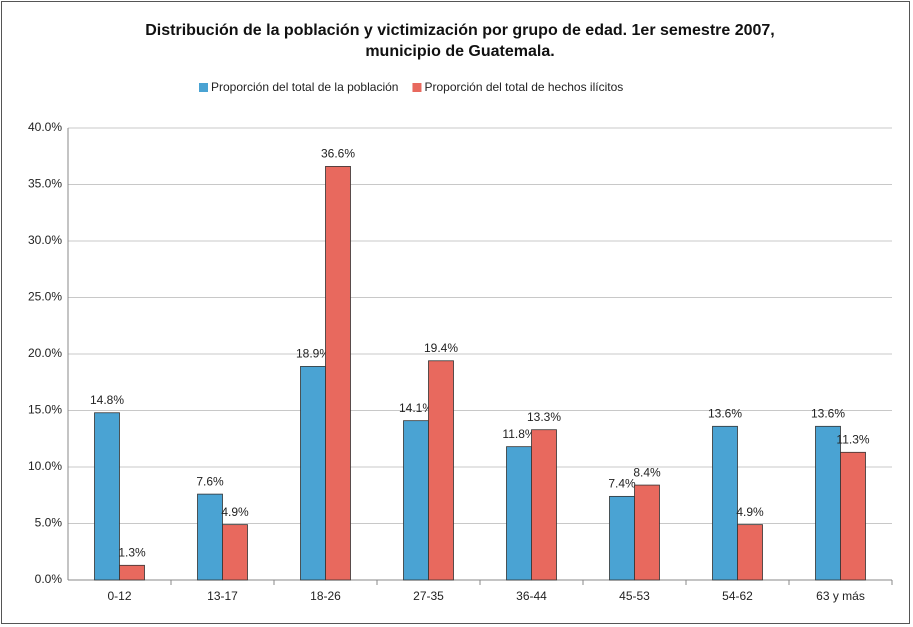 Image resolution: width=913 pixels, height=627 pixels. I want to click on y-tick-label: 20.0%, so click(45, 353).